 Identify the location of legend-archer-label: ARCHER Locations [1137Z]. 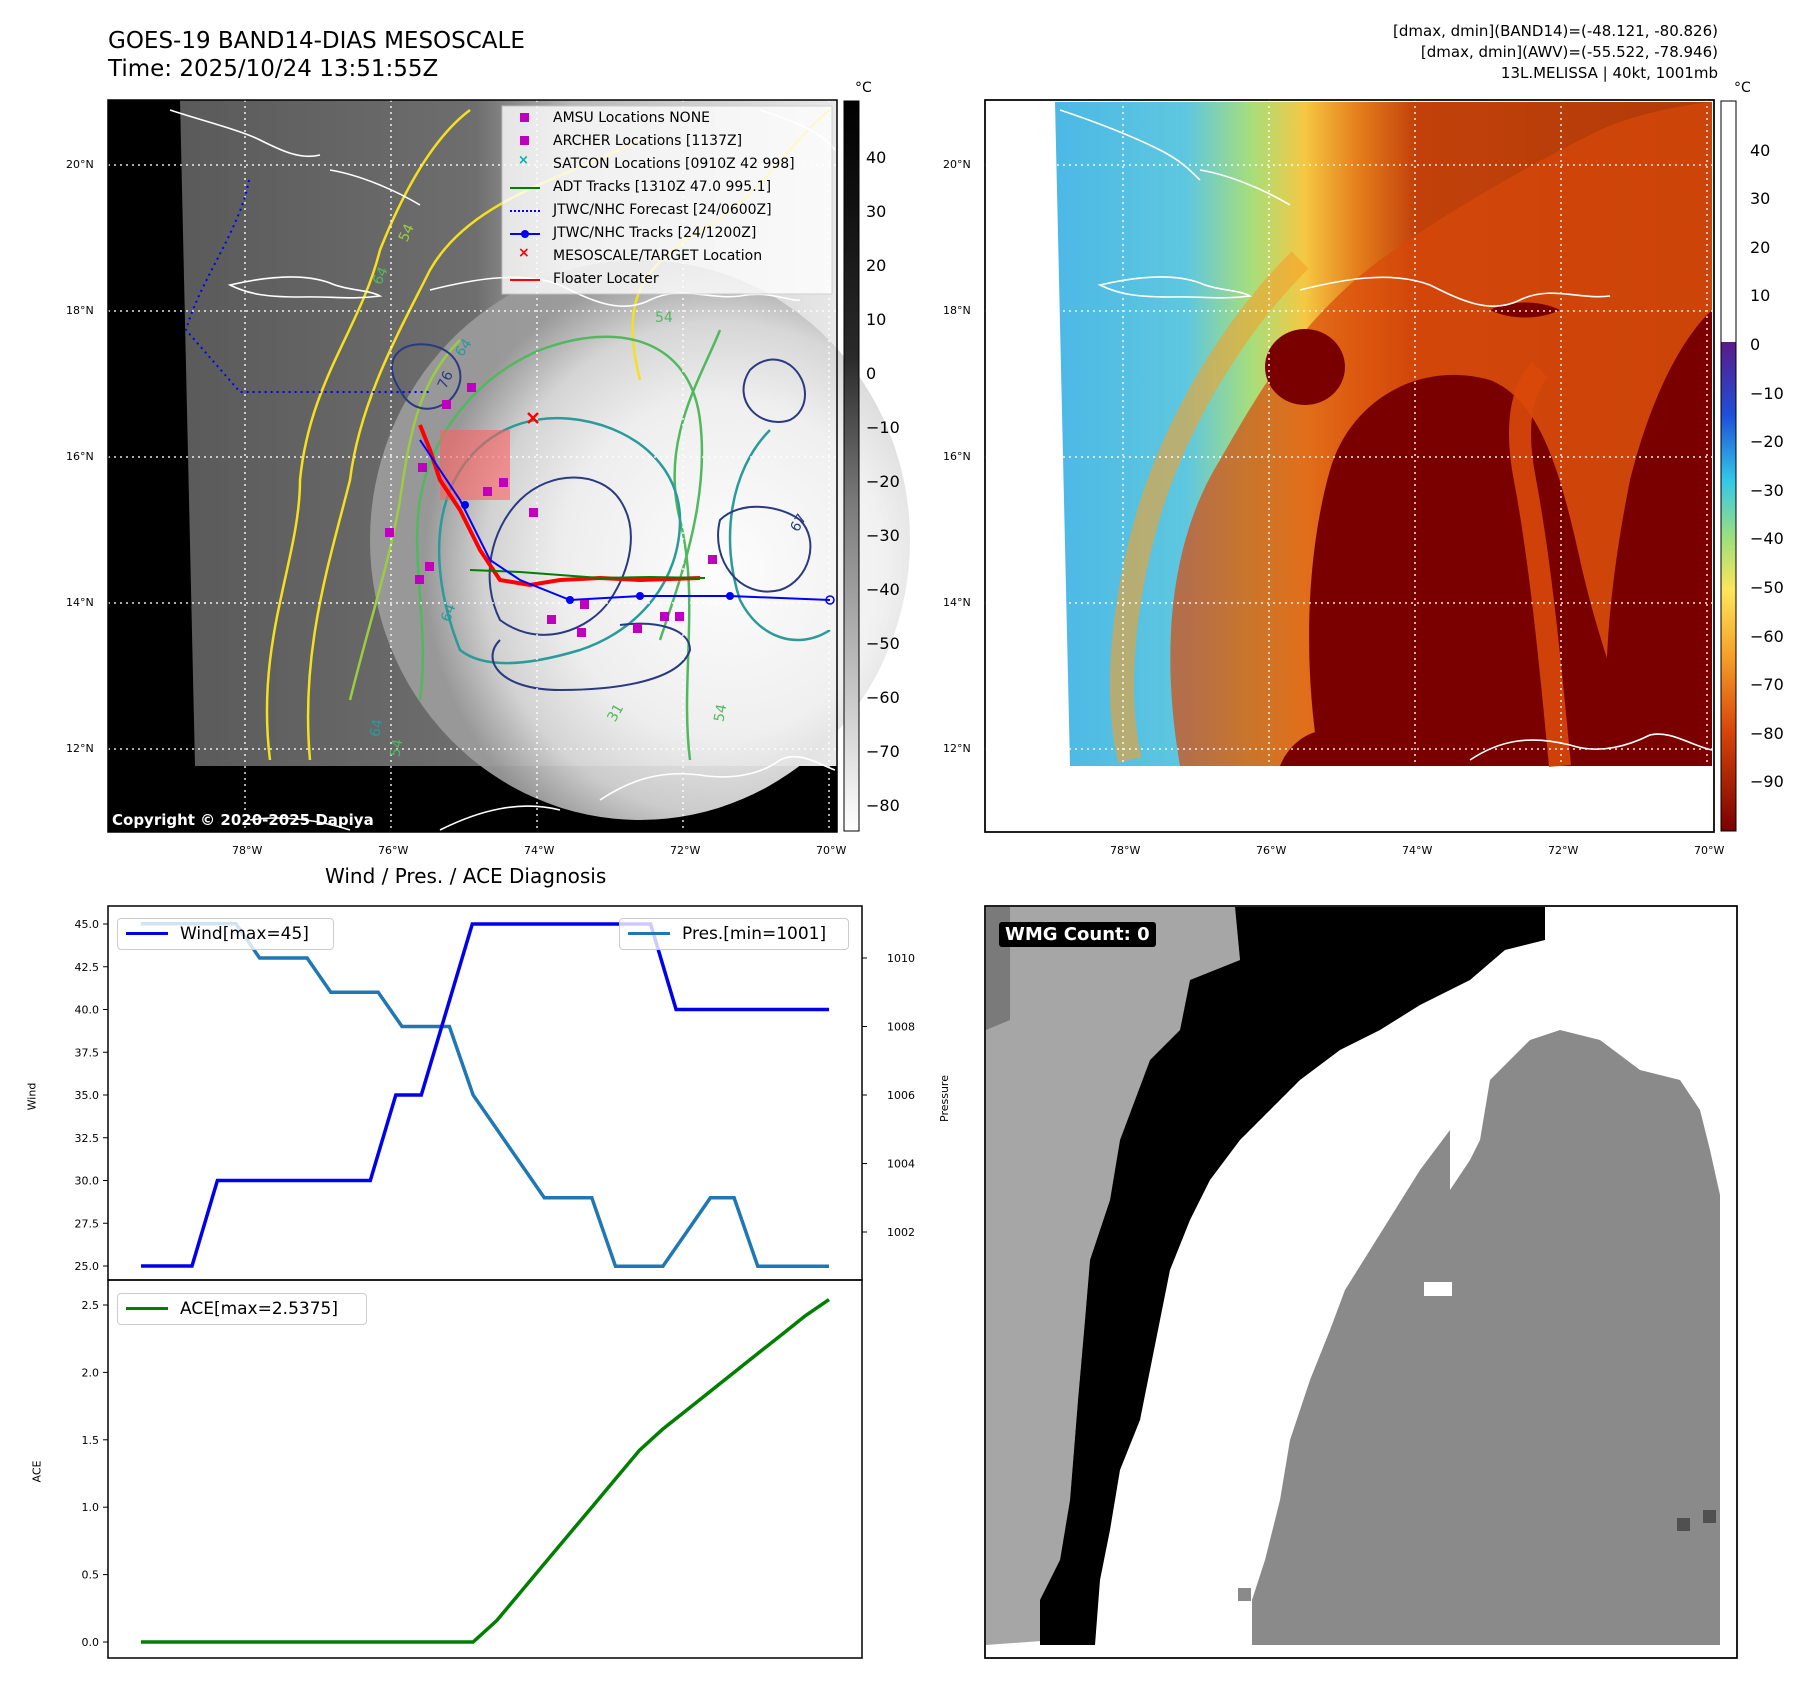
(648, 141).